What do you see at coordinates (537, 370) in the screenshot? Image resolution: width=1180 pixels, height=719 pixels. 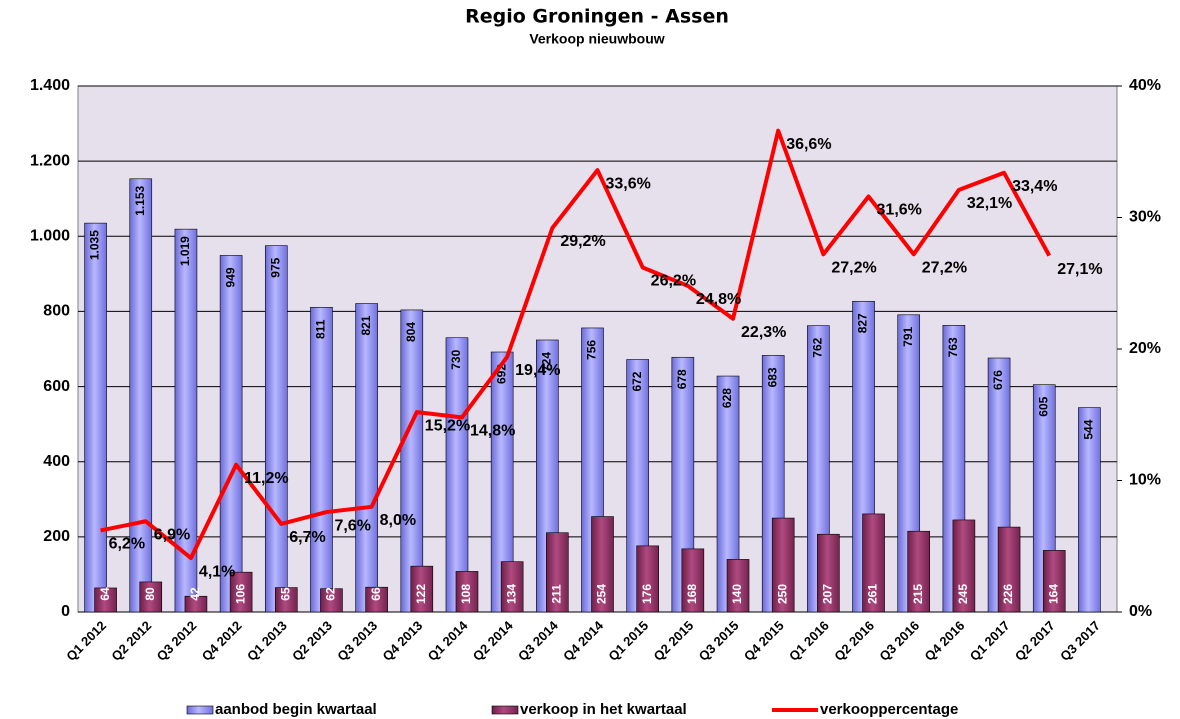 I see `data-label: 19,4%` at bounding box center [537, 370].